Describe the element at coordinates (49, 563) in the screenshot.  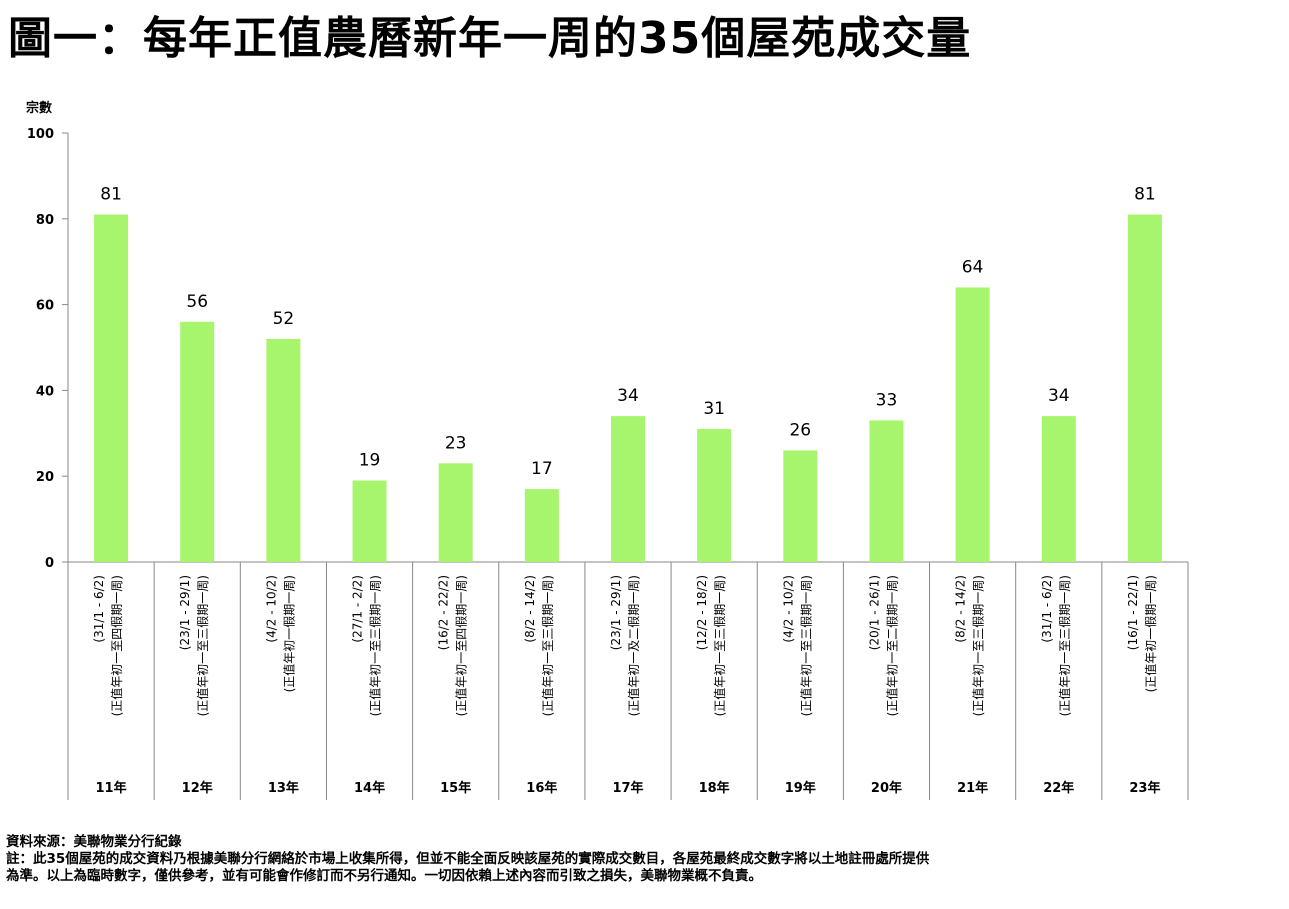
I see `y-tick-label: 0` at that location.